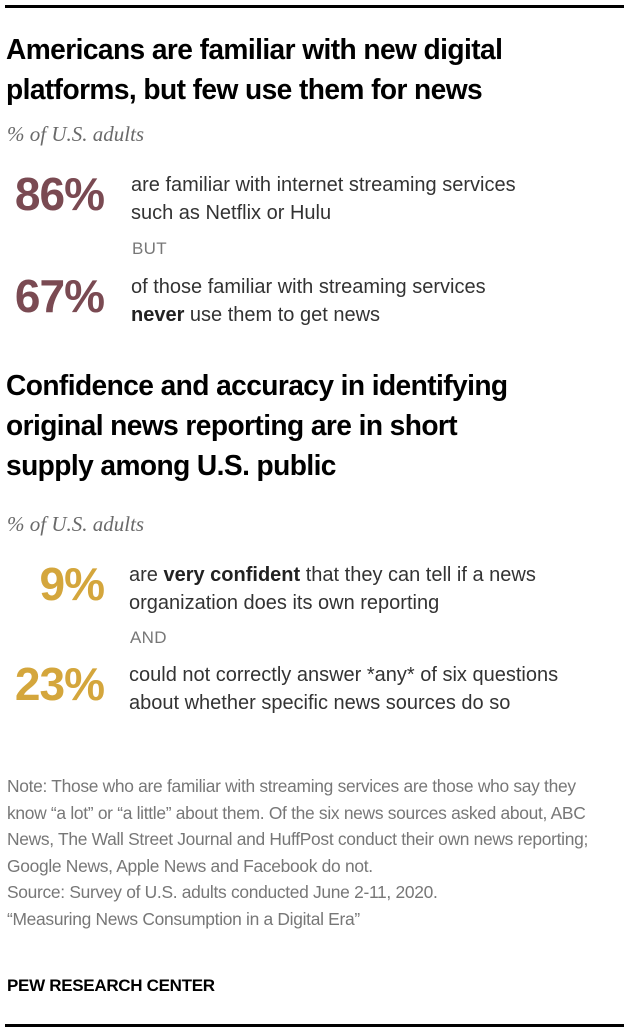 The width and height of the screenshot is (624, 1036). I want to click on emphasis-never: never, so click(158, 315).